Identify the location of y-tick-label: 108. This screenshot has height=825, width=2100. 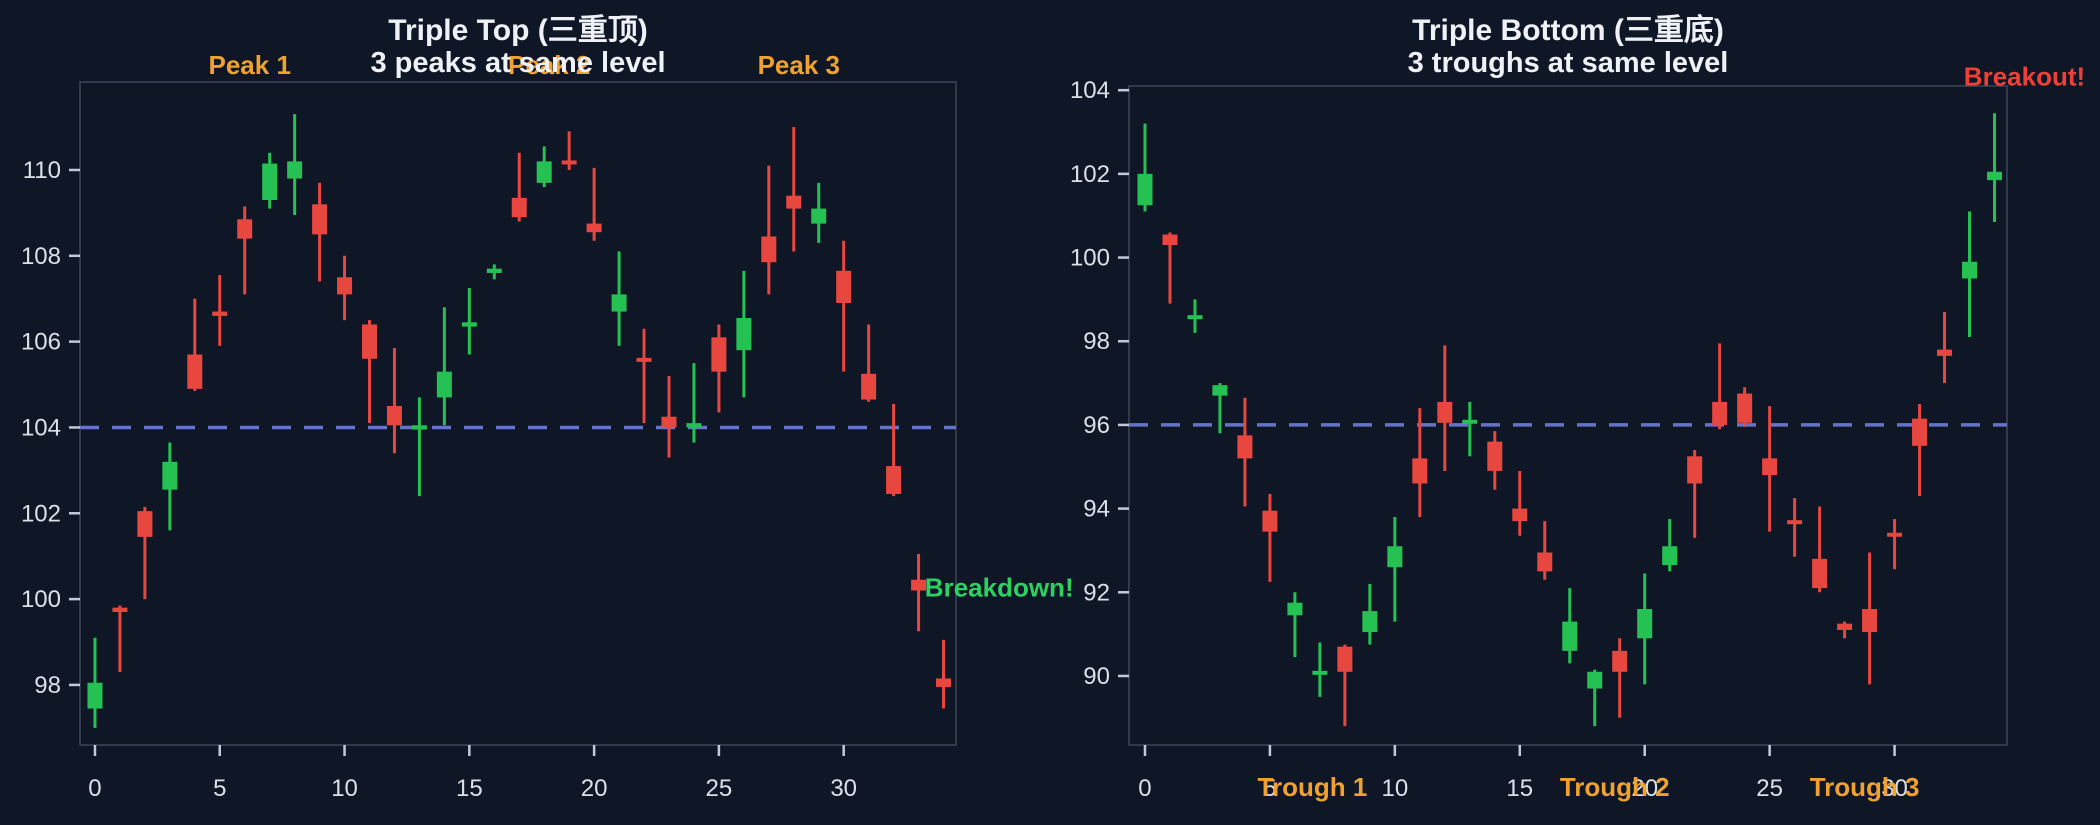
(41, 256).